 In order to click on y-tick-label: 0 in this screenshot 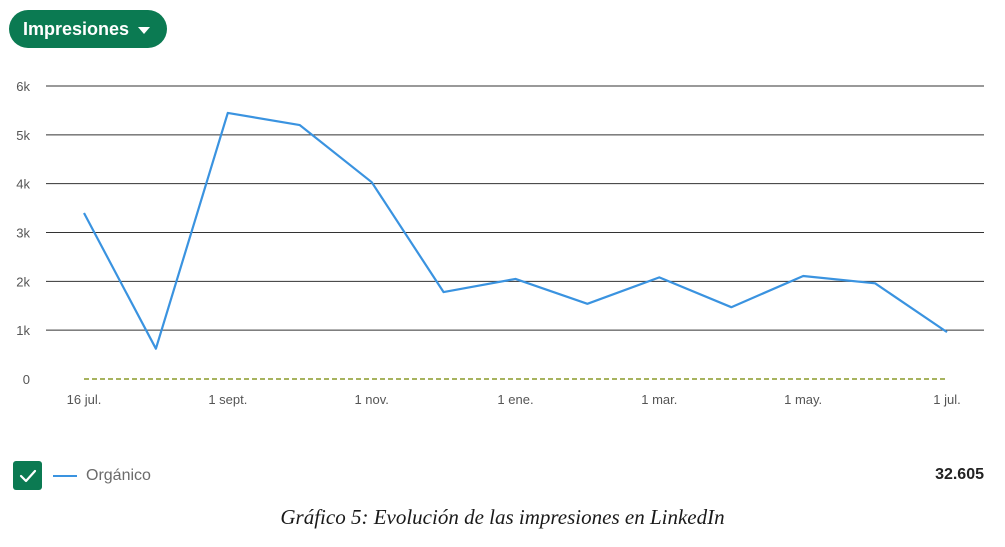, I will do `click(26, 379)`.